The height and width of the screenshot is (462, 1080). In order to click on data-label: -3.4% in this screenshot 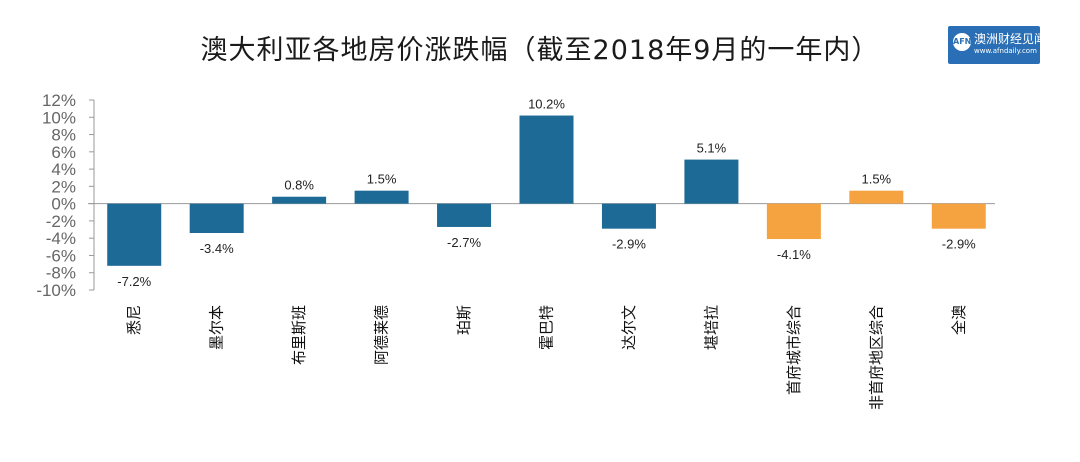, I will do `click(217, 248)`.